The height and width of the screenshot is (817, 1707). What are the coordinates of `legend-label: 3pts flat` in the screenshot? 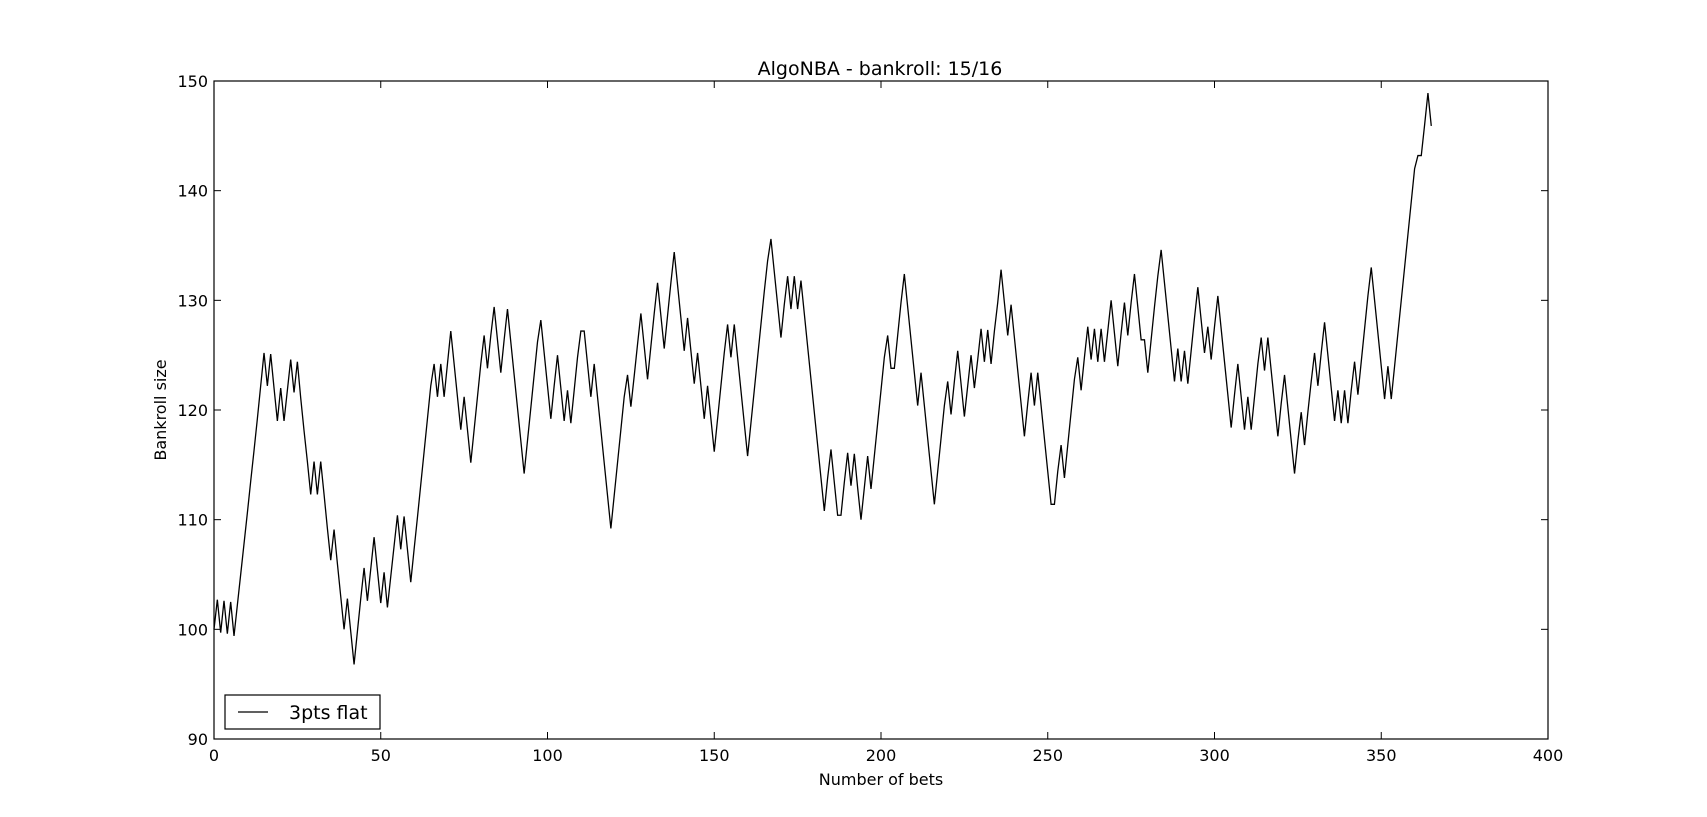 It's located at (328, 713).